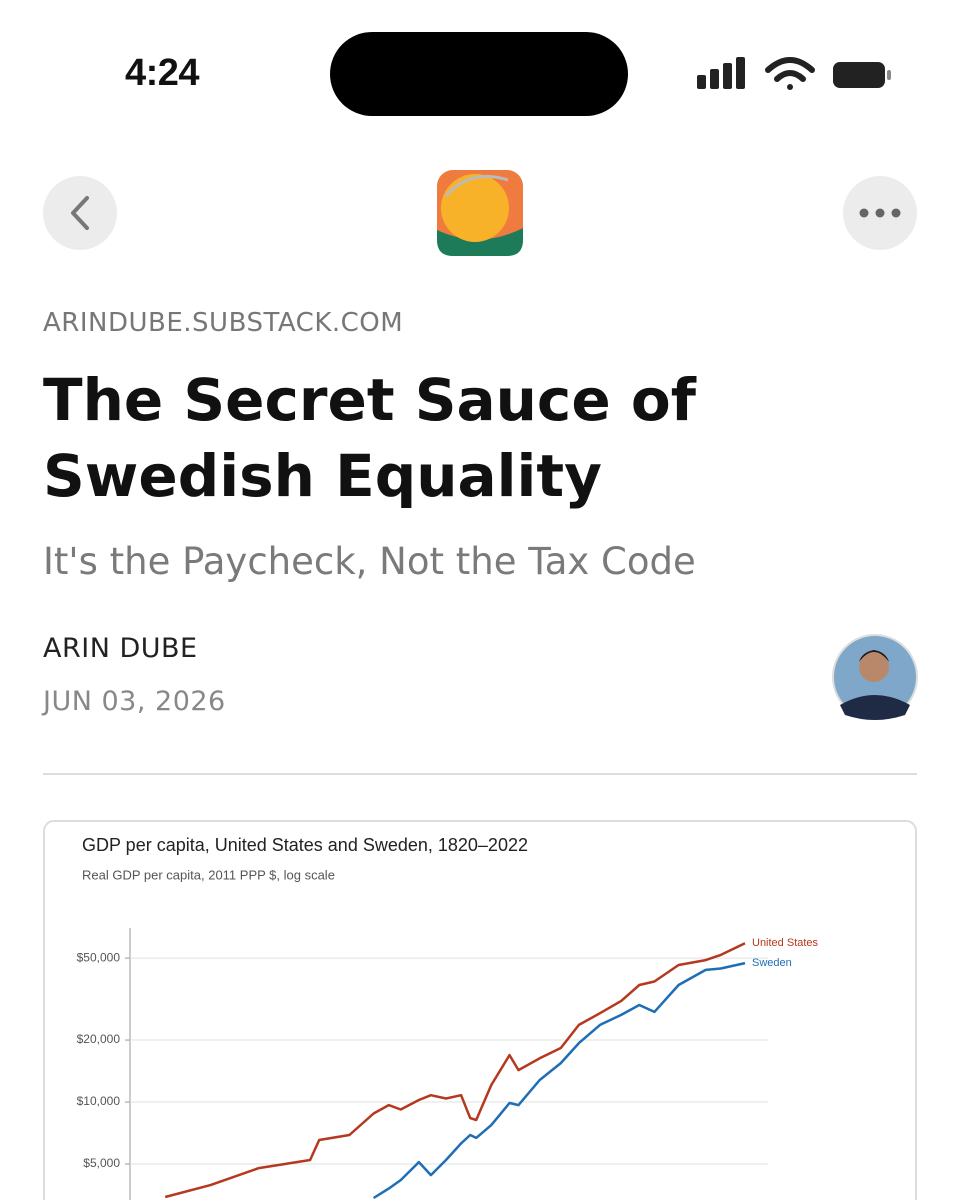 Image resolution: width=960 pixels, height=1200 pixels. Describe the element at coordinates (80, 213) in the screenshot. I see `back-button` at that location.